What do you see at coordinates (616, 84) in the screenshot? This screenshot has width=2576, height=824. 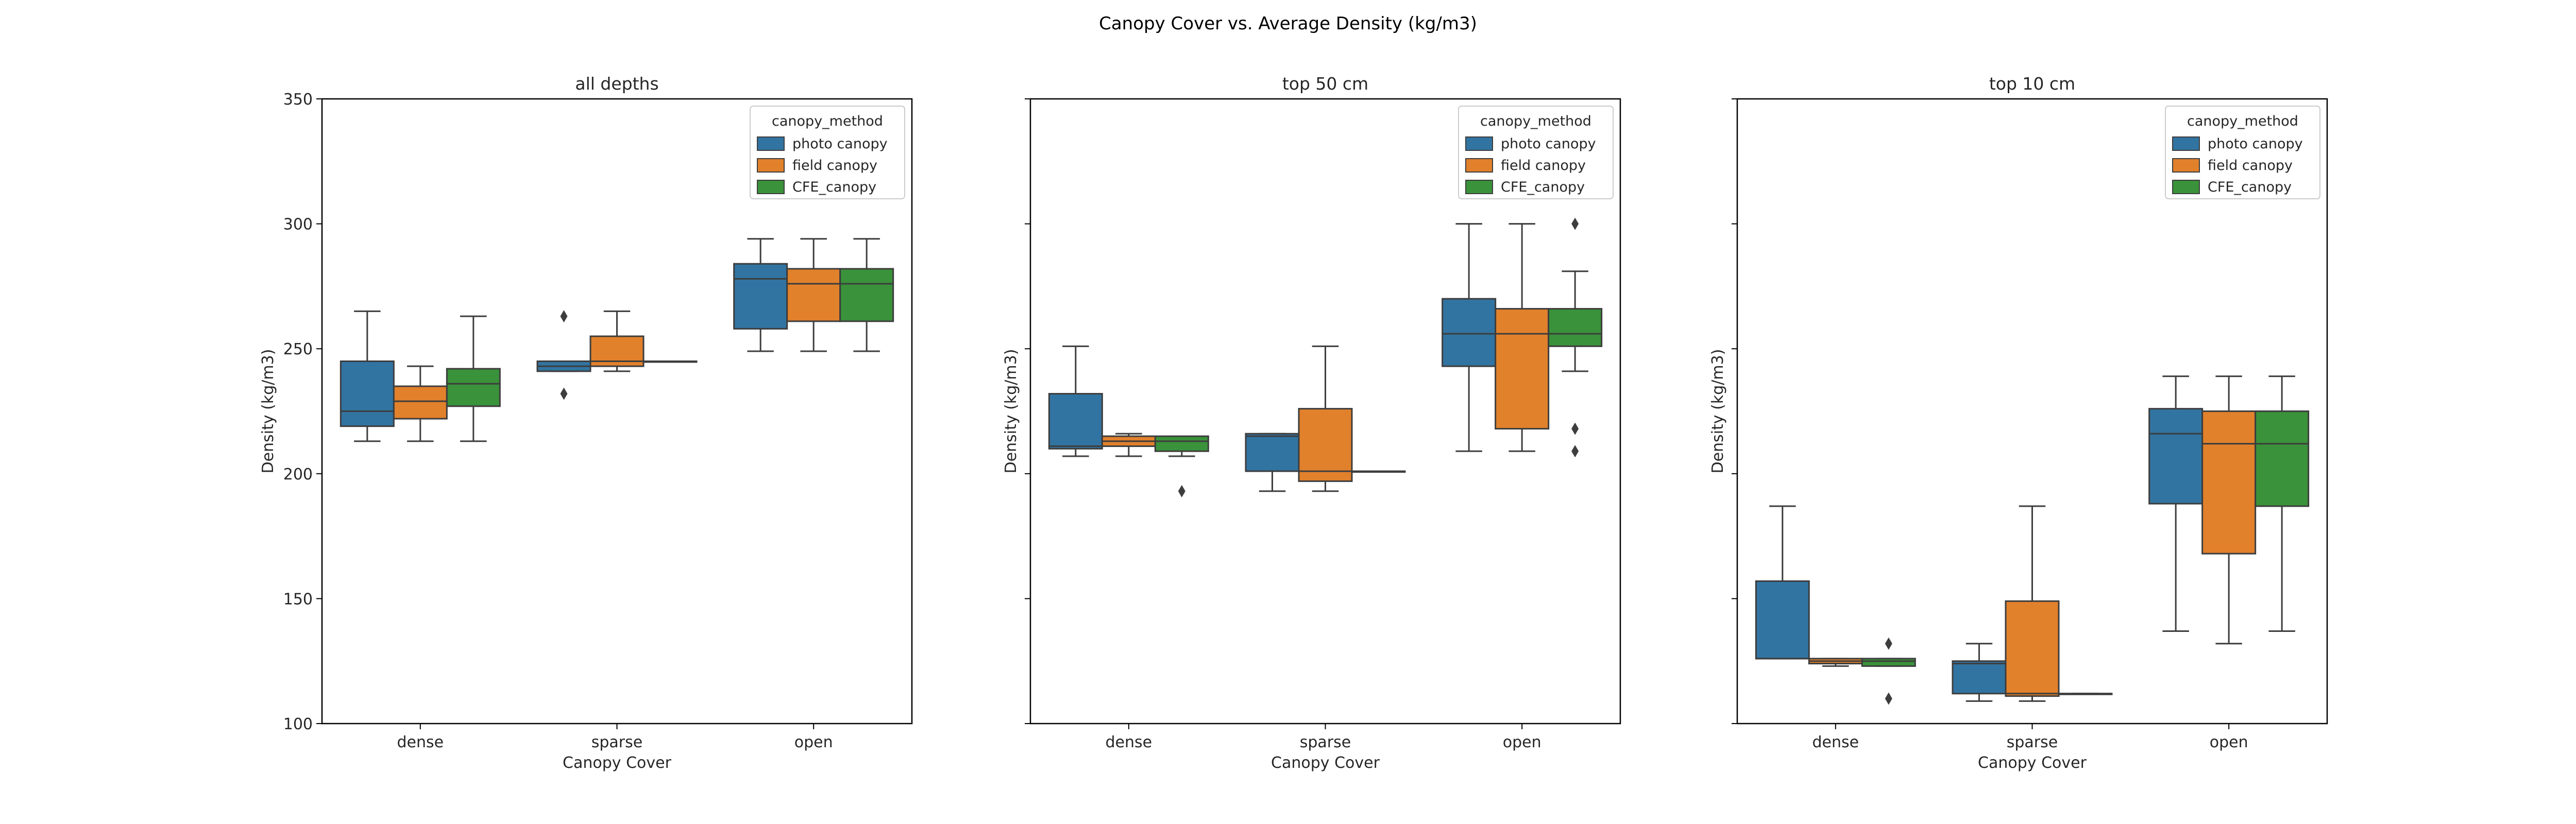 I see `subplot-title: all depths` at bounding box center [616, 84].